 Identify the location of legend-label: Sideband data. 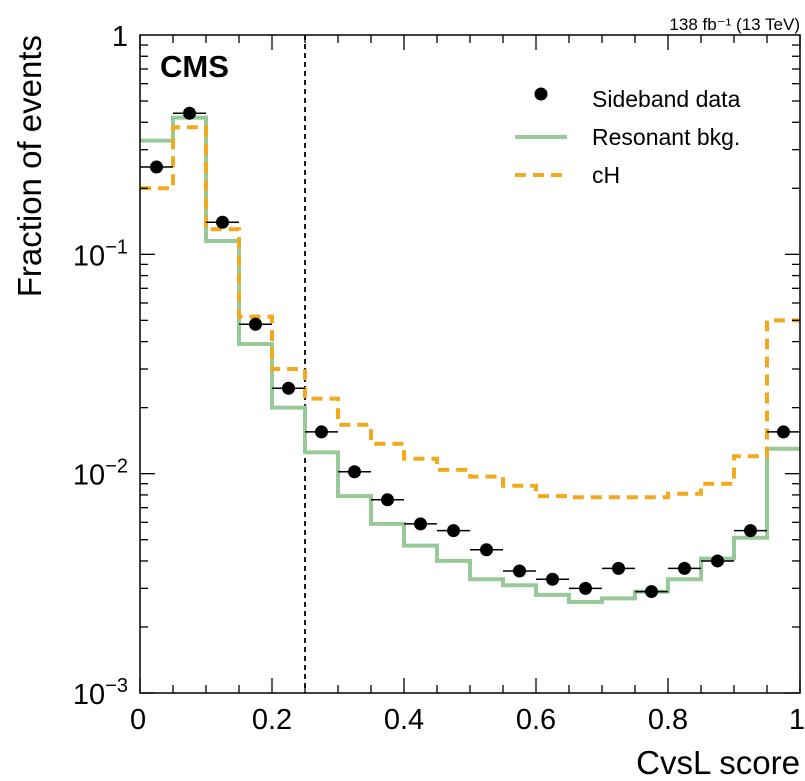
(666, 99).